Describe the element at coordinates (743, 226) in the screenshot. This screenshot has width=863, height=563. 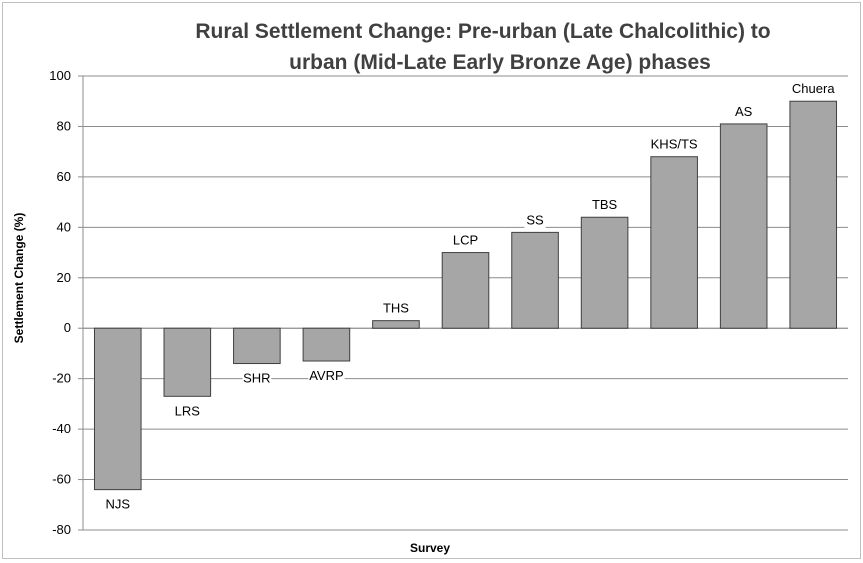
I see `bar-as` at that location.